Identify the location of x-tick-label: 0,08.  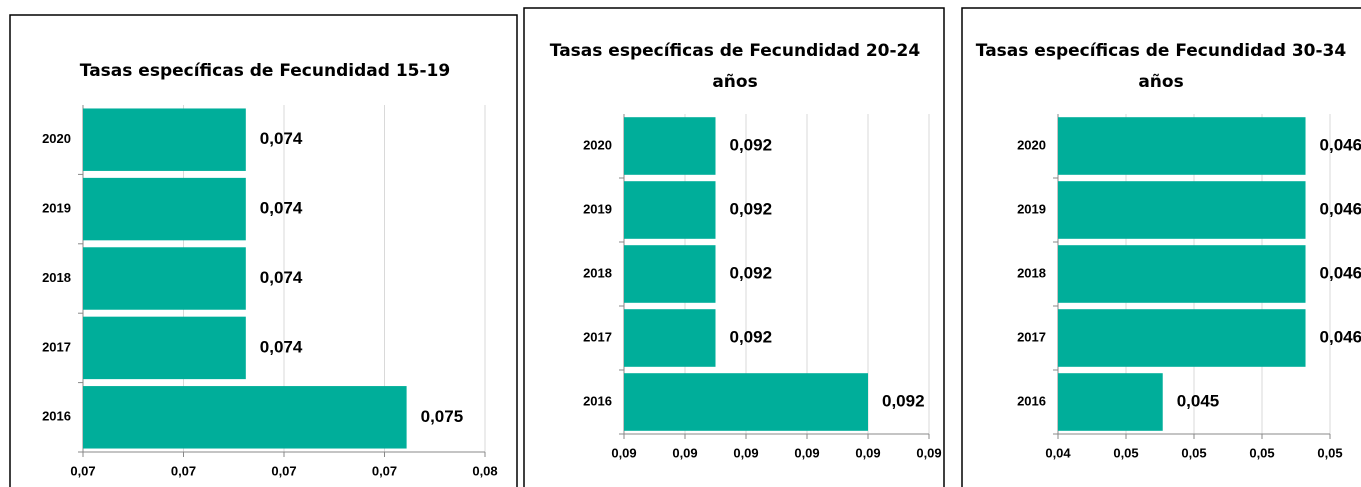
(484, 470).